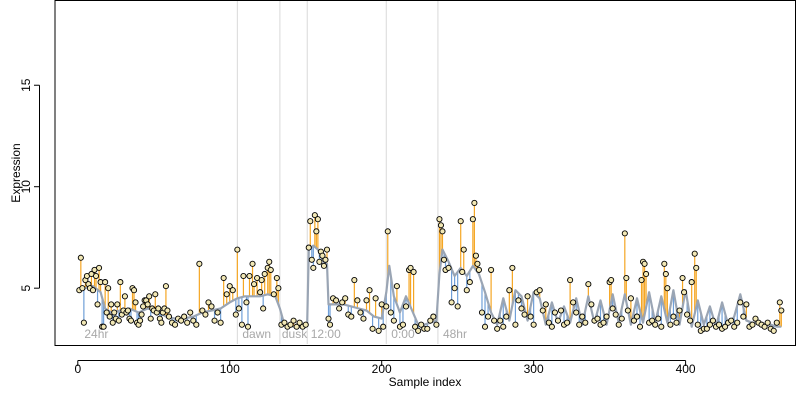  I want to click on y-tick-label: 10, so click(26, 187).